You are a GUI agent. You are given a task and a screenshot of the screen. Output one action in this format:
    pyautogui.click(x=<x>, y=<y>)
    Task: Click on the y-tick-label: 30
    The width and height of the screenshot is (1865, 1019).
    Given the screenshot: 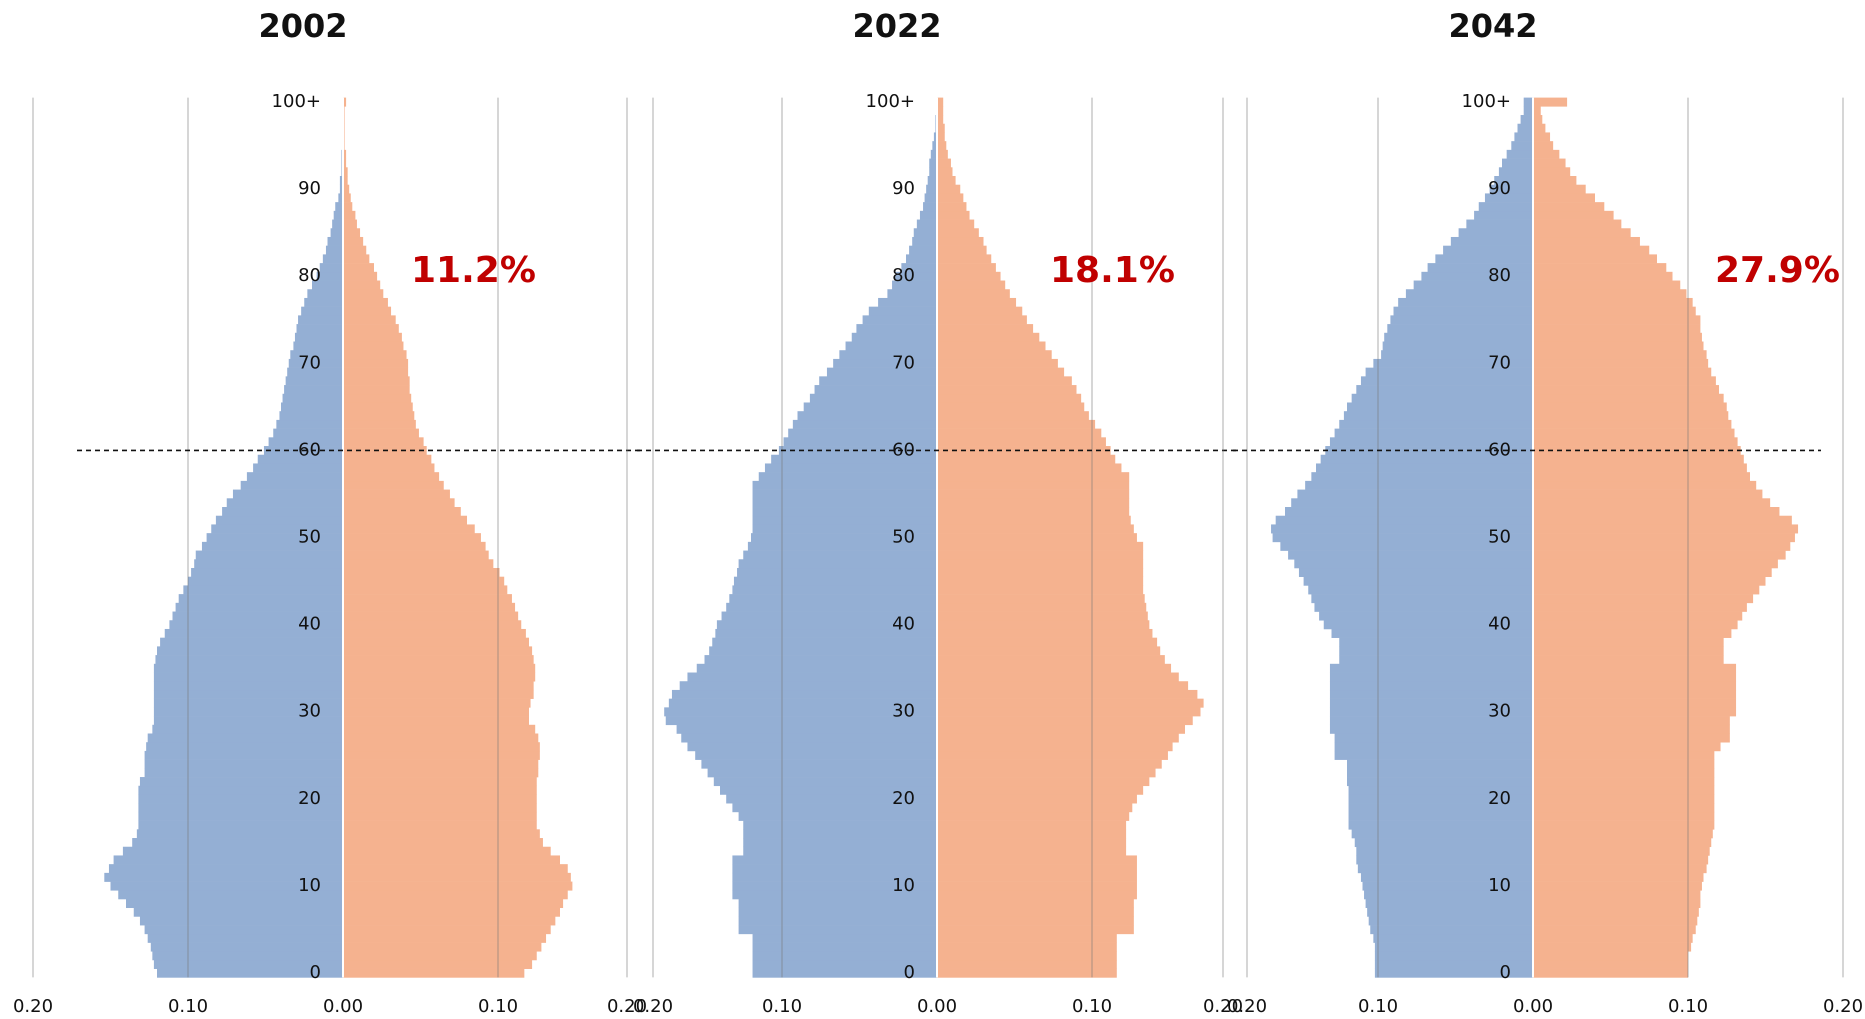 What is the action you would take?
    pyautogui.click(x=903, y=711)
    